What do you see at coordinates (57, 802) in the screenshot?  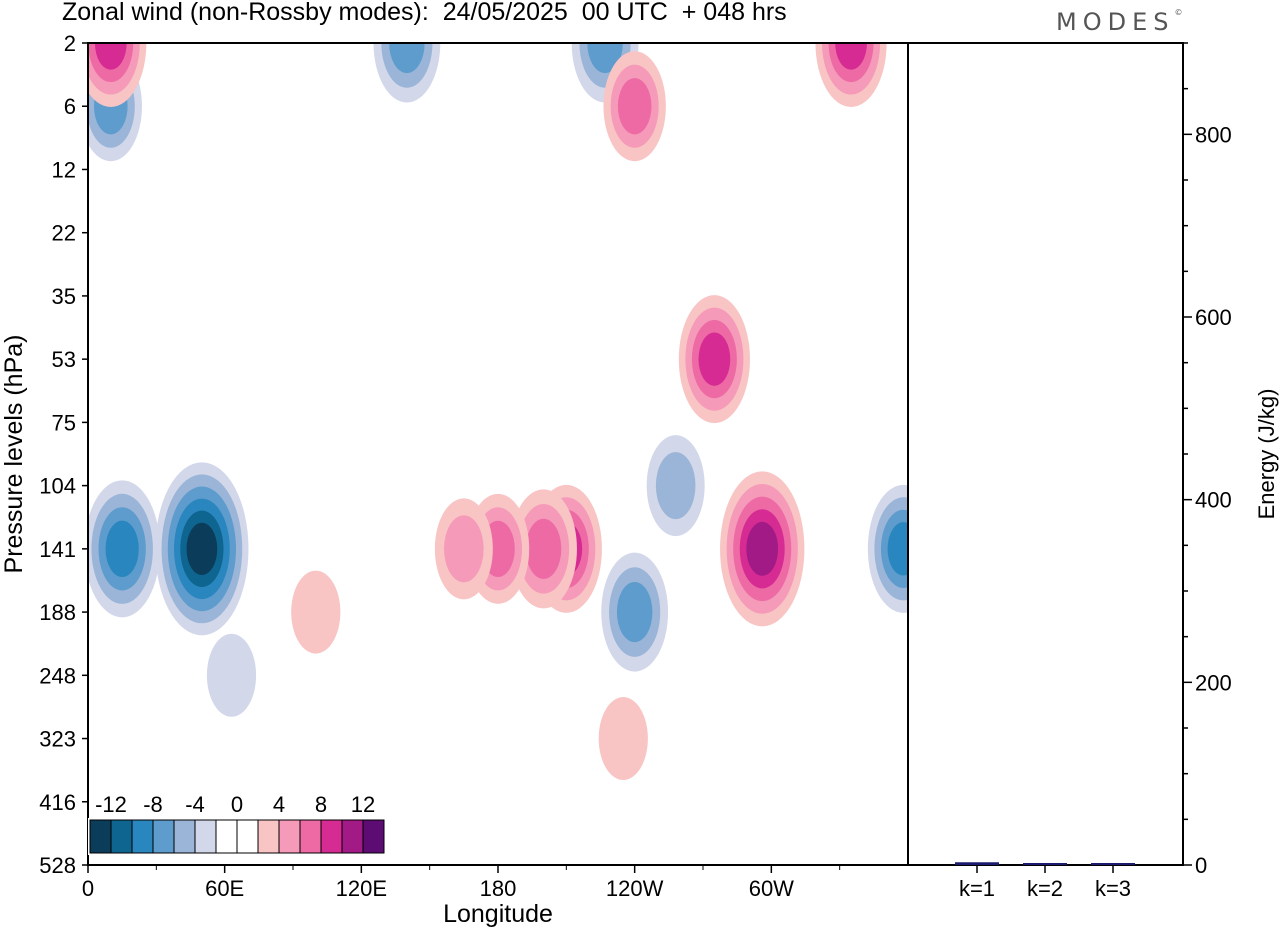 I see `y-tick-label: 416` at bounding box center [57, 802].